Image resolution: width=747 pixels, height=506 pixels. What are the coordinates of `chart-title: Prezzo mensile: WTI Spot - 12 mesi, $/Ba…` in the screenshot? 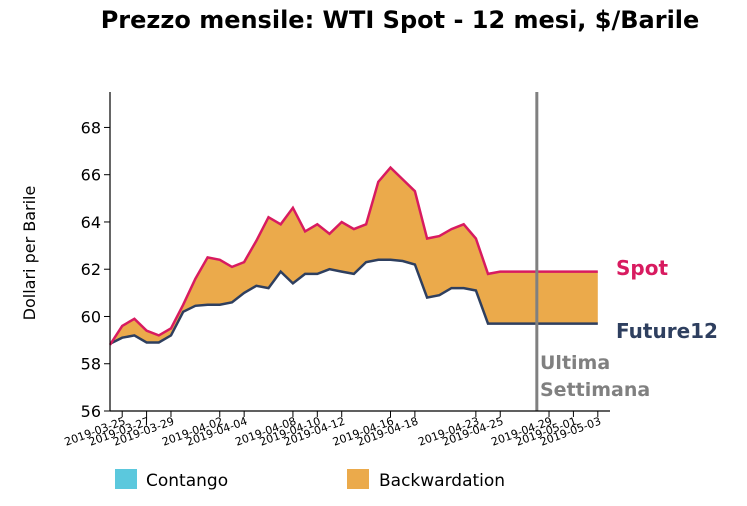 It's located at (400, 20).